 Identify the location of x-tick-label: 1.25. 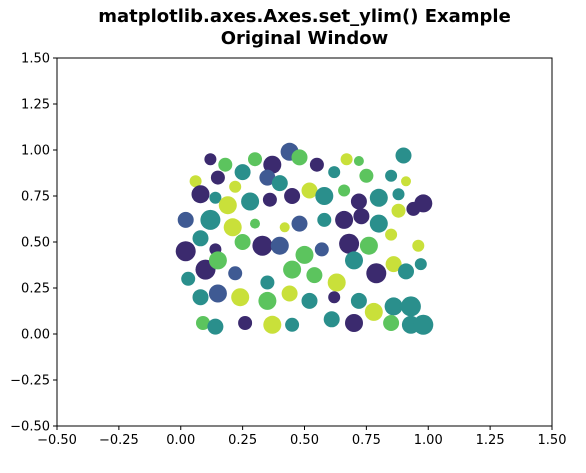
(490, 440).